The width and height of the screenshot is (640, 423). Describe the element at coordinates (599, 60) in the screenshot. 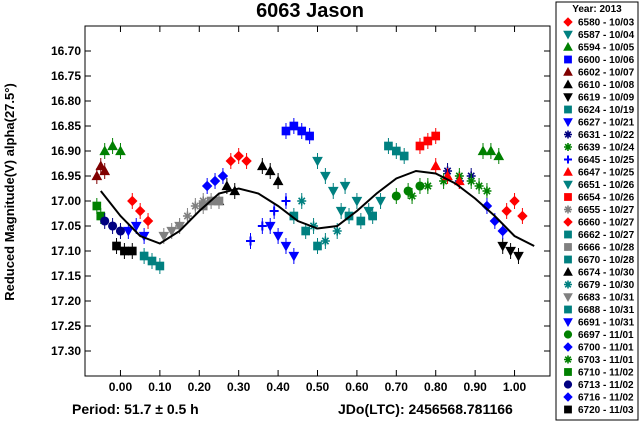

I see `legend-item: 6600 - 10/06` at that location.